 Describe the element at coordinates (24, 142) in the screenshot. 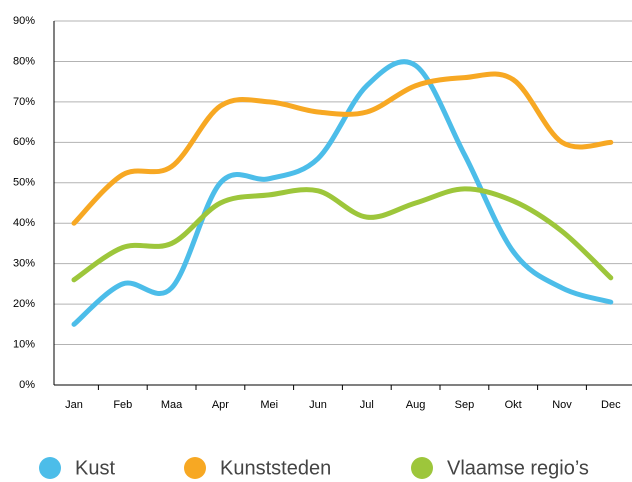

I see `y-tick-label: 60%` at that location.